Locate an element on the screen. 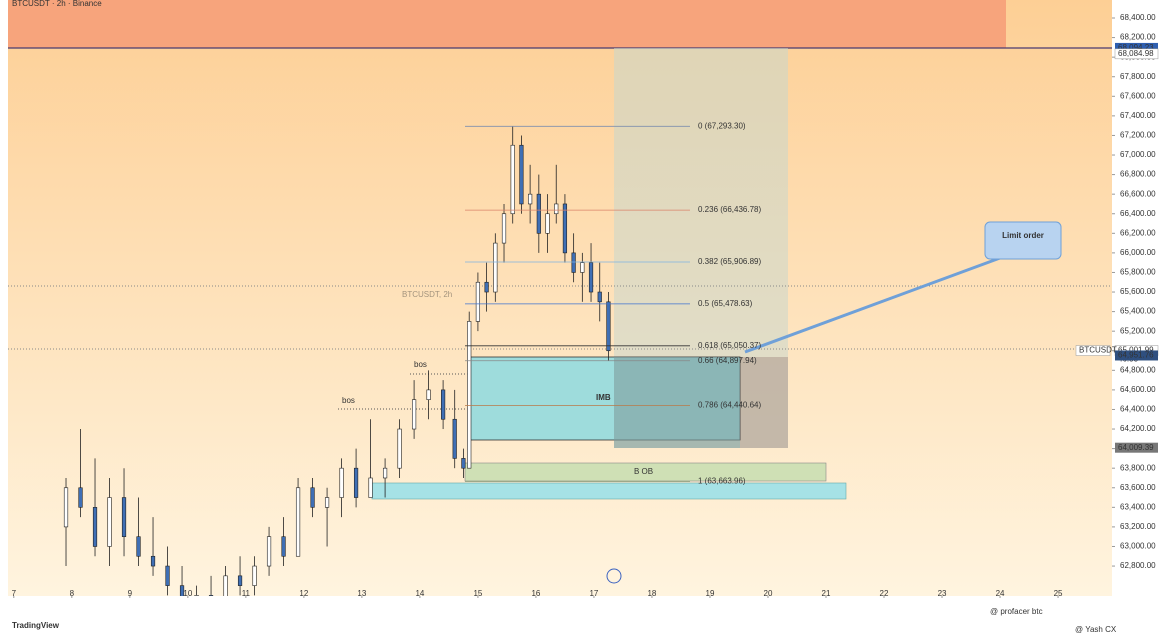 This screenshot has width=1170, height=636. x-tick-label: 8 is located at coordinates (72, 593).